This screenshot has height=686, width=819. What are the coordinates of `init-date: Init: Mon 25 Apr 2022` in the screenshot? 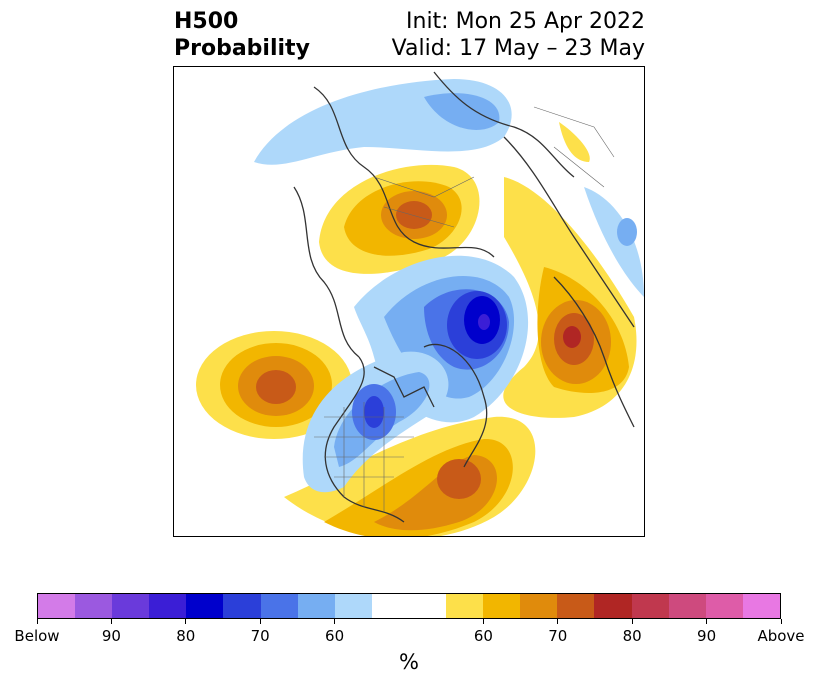 It's located at (525, 21).